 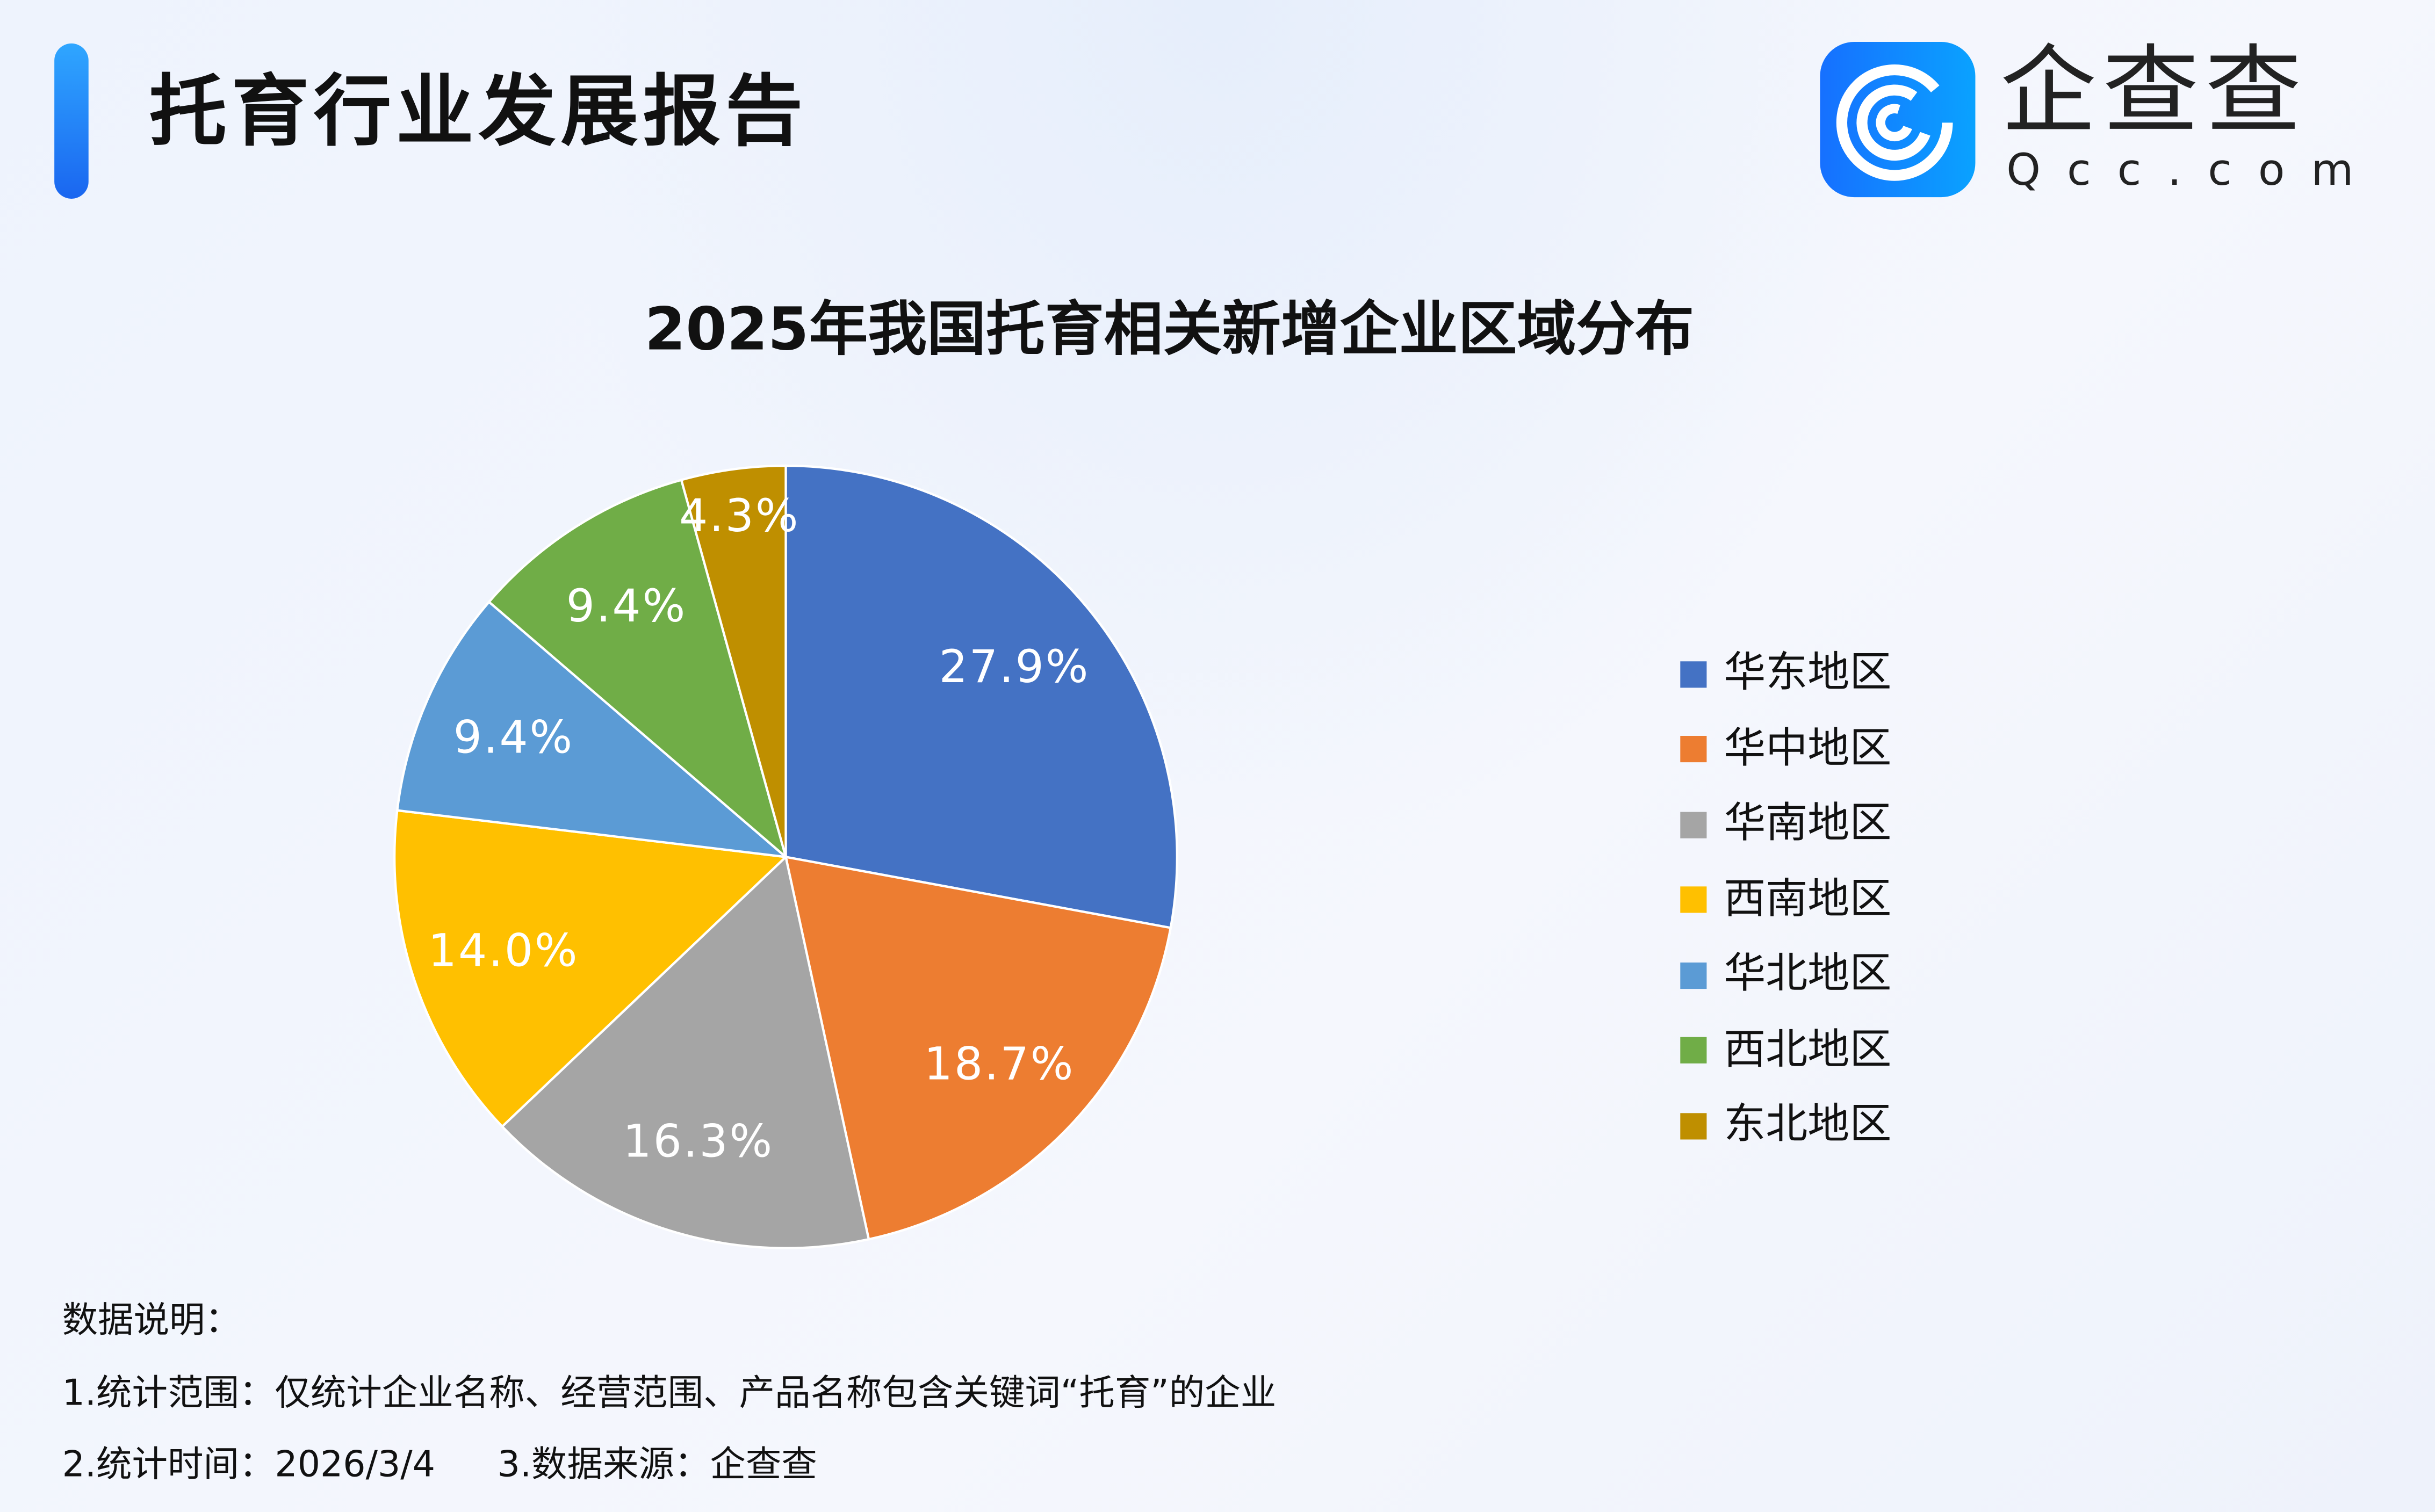 I want to click on legend-label: 华东地区, so click(x=1808, y=673).